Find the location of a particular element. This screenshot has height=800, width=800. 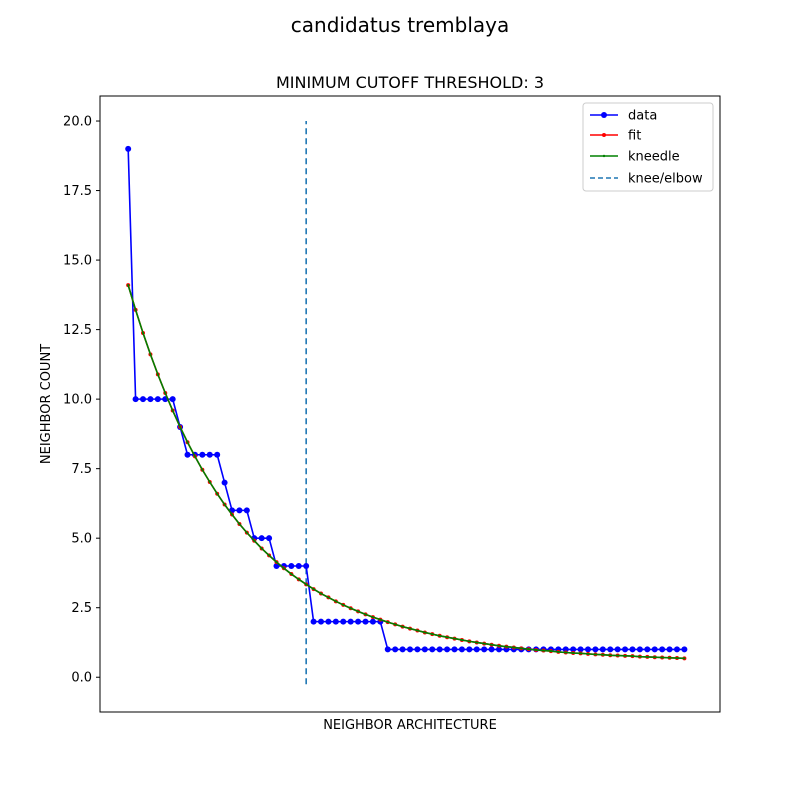

y-tick-label: 10.0 is located at coordinates (77, 400).